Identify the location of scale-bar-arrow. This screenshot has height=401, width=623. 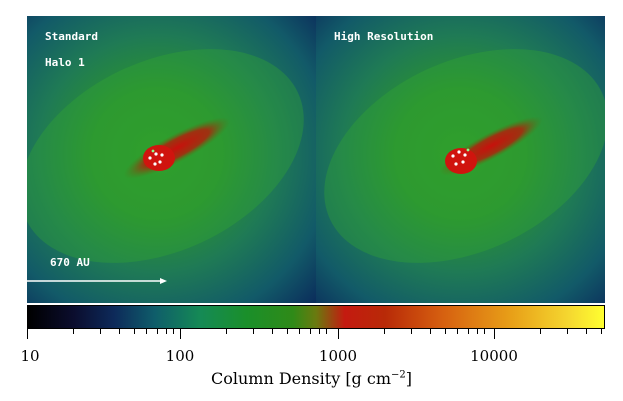
(97, 281).